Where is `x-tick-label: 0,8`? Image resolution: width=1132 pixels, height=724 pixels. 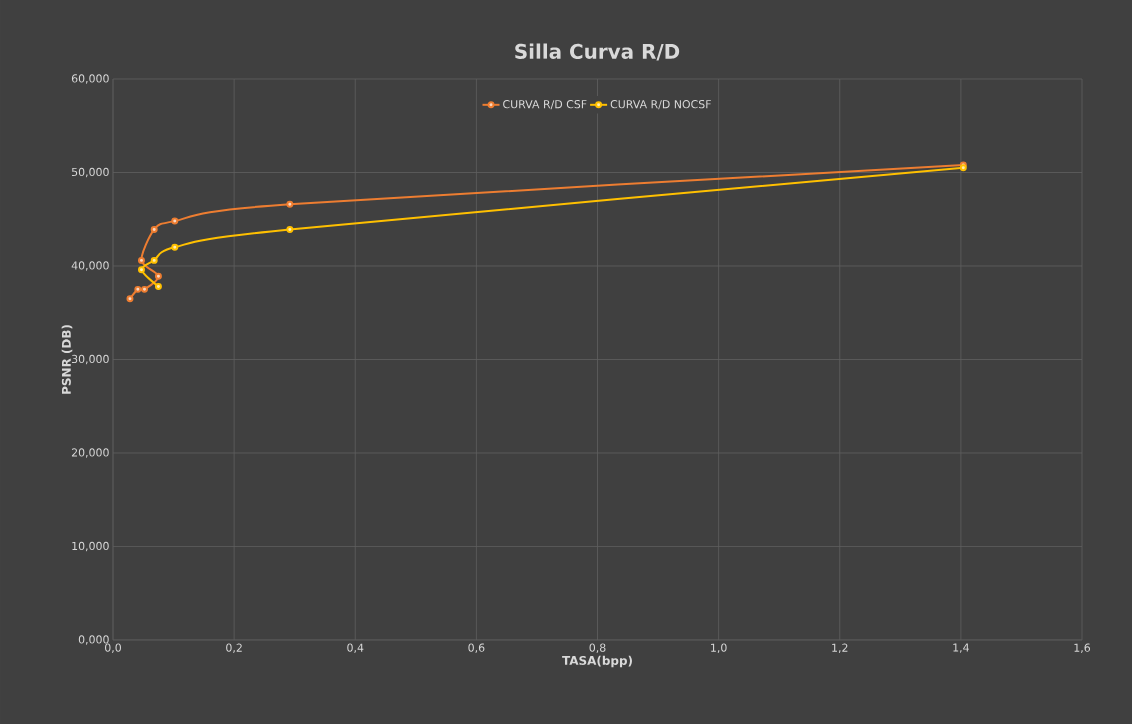 x-tick-label: 0,8 is located at coordinates (597, 648).